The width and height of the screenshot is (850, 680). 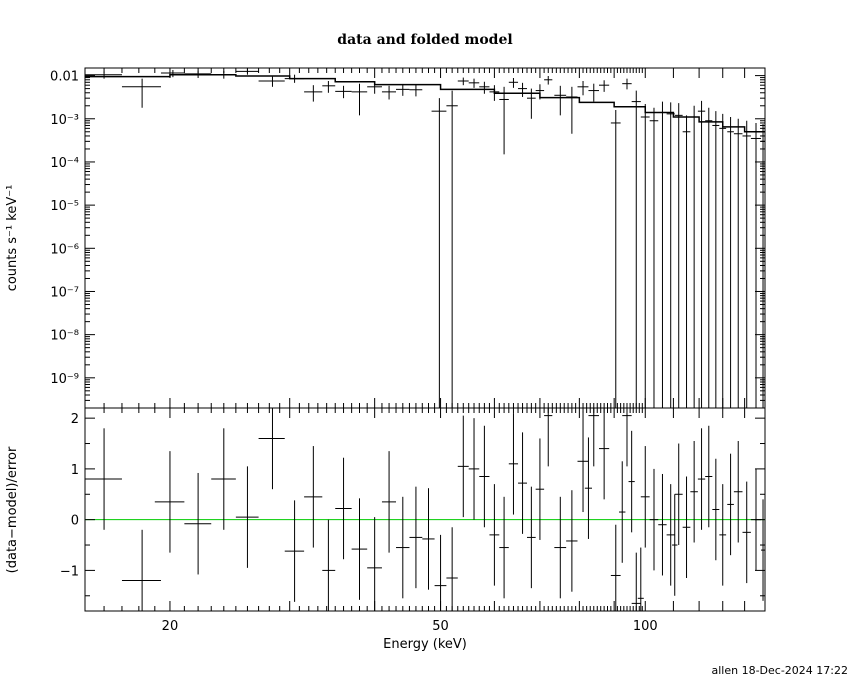 What do you see at coordinates (12, 238) in the screenshot?
I see `spectrum-y-axis-label: counts s⁻¹ keV⁻¹` at bounding box center [12, 238].